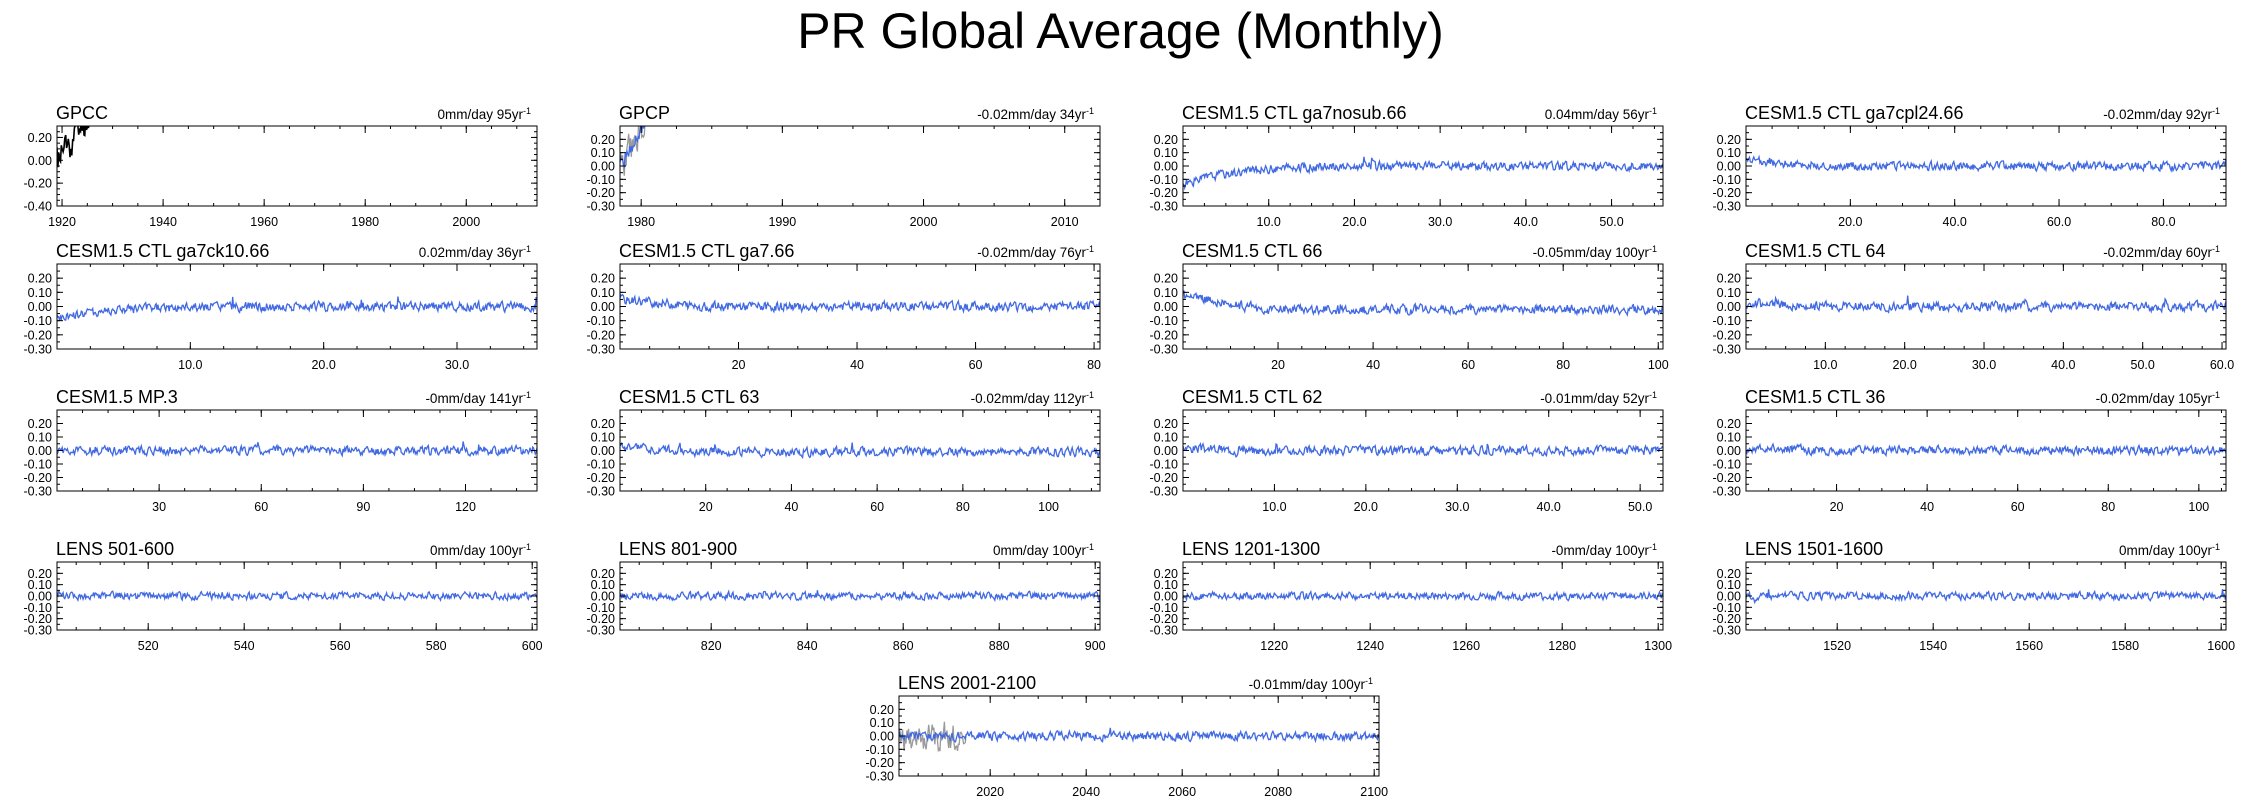 The height and width of the screenshot is (811, 2241). I want to click on panel-trend-label: -0.02mm/day 34yr-1, so click(1035, 114).